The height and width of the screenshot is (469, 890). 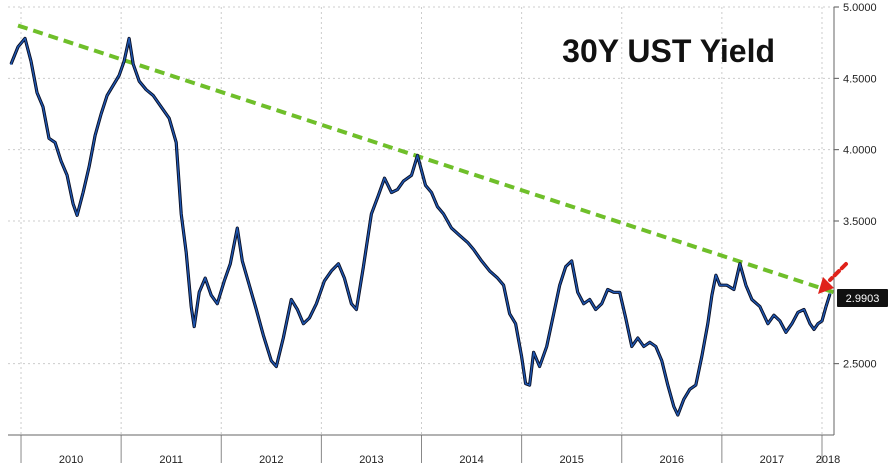 What do you see at coordinates (860, 186) in the screenshot?
I see `y-axis-tick-labels: 5.0000 4.5000 4.0000 3.5000 2.5000` at bounding box center [860, 186].